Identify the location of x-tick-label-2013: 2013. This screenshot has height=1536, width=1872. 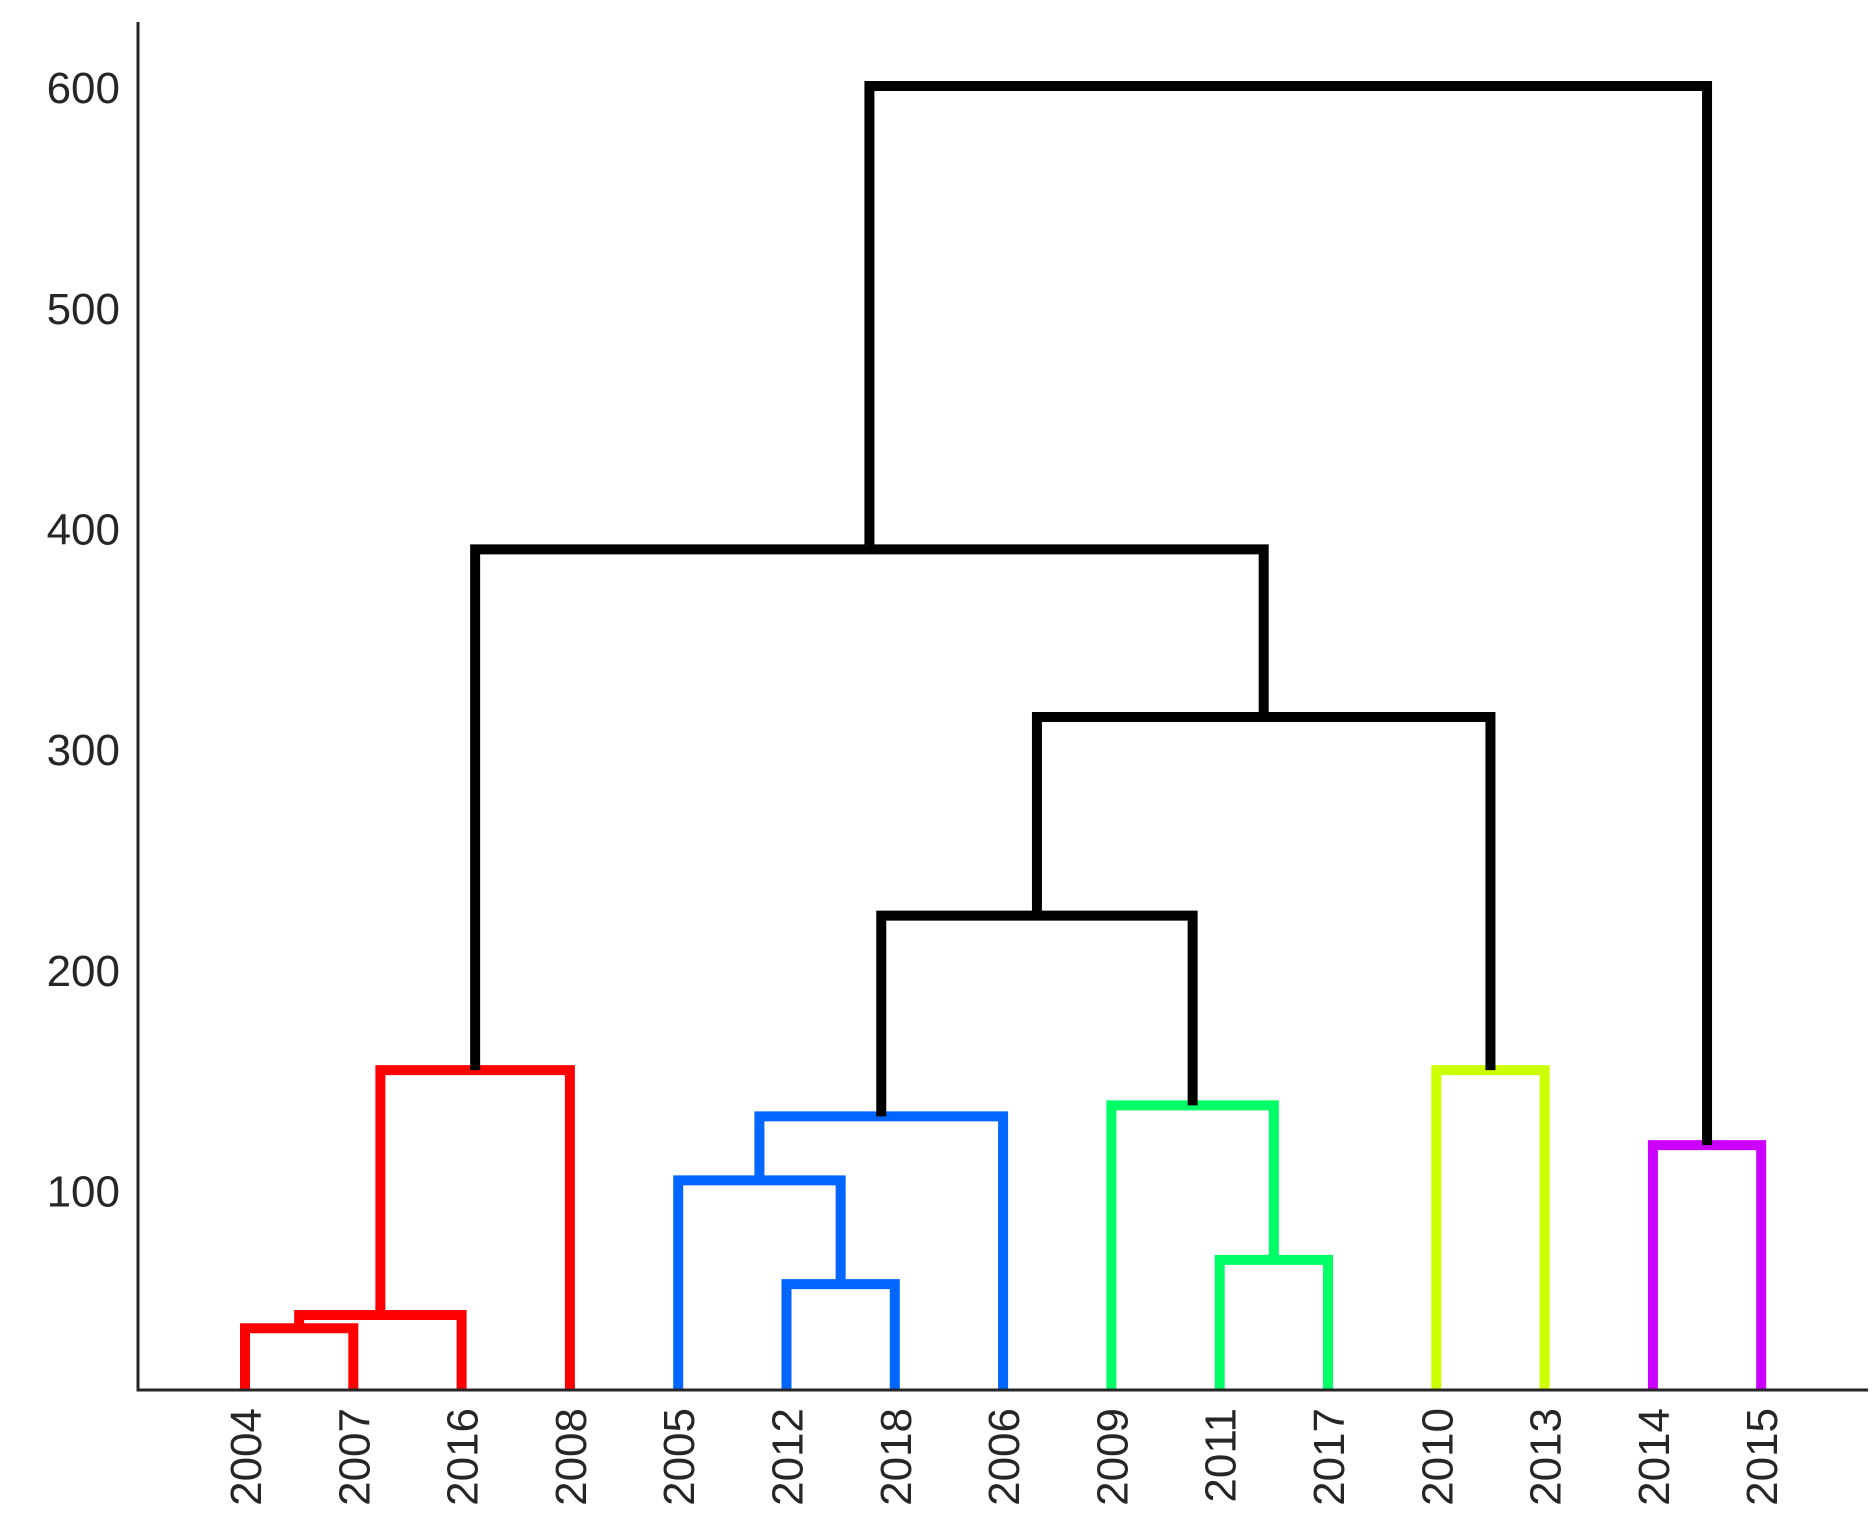
(1546, 1457).